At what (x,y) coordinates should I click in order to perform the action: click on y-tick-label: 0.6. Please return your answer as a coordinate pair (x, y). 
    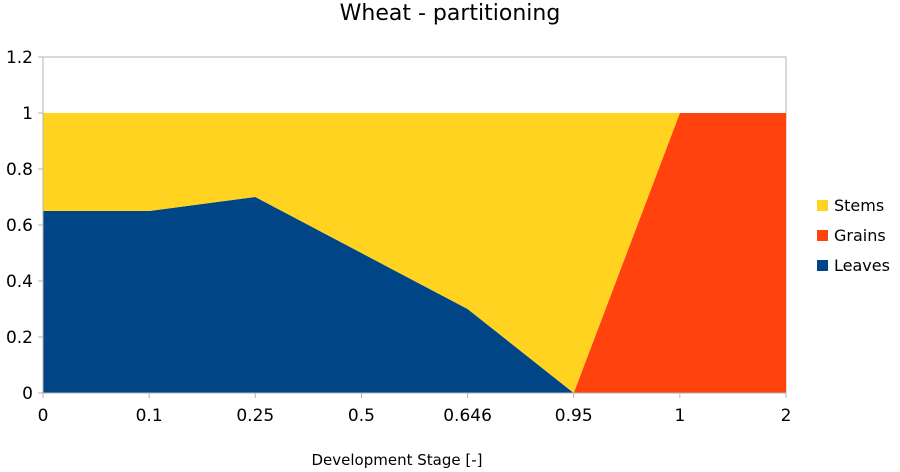
    Looking at the image, I should click on (19, 226).